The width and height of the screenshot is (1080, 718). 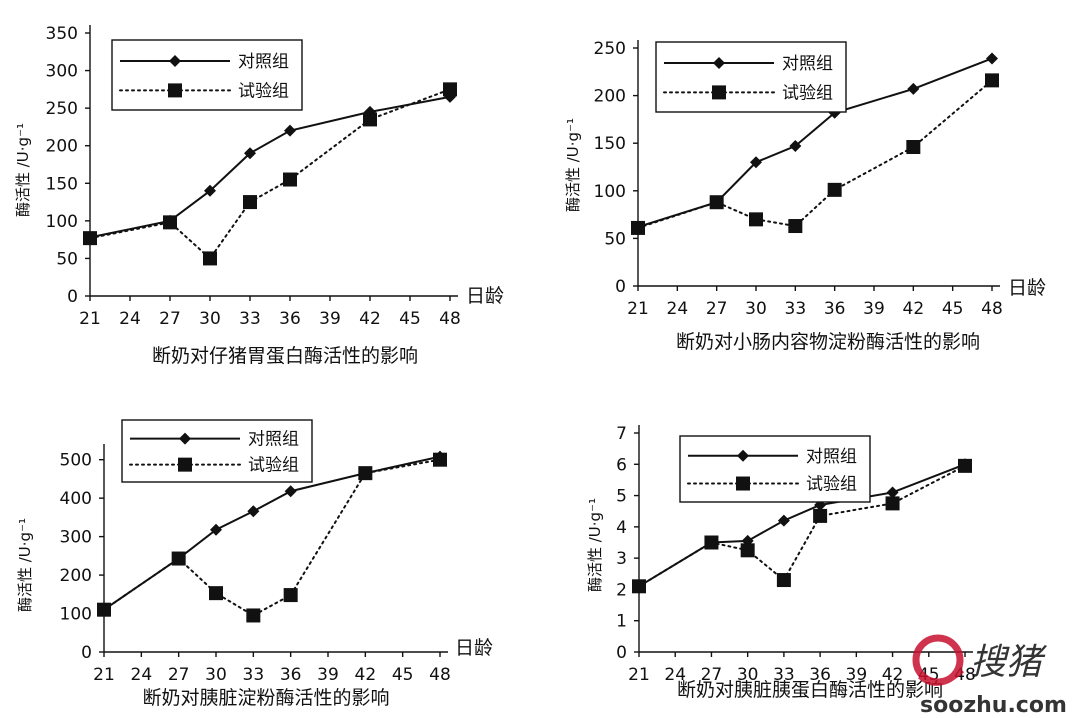 I want to click on y-tick-label: 50, so click(x=615, y=239).